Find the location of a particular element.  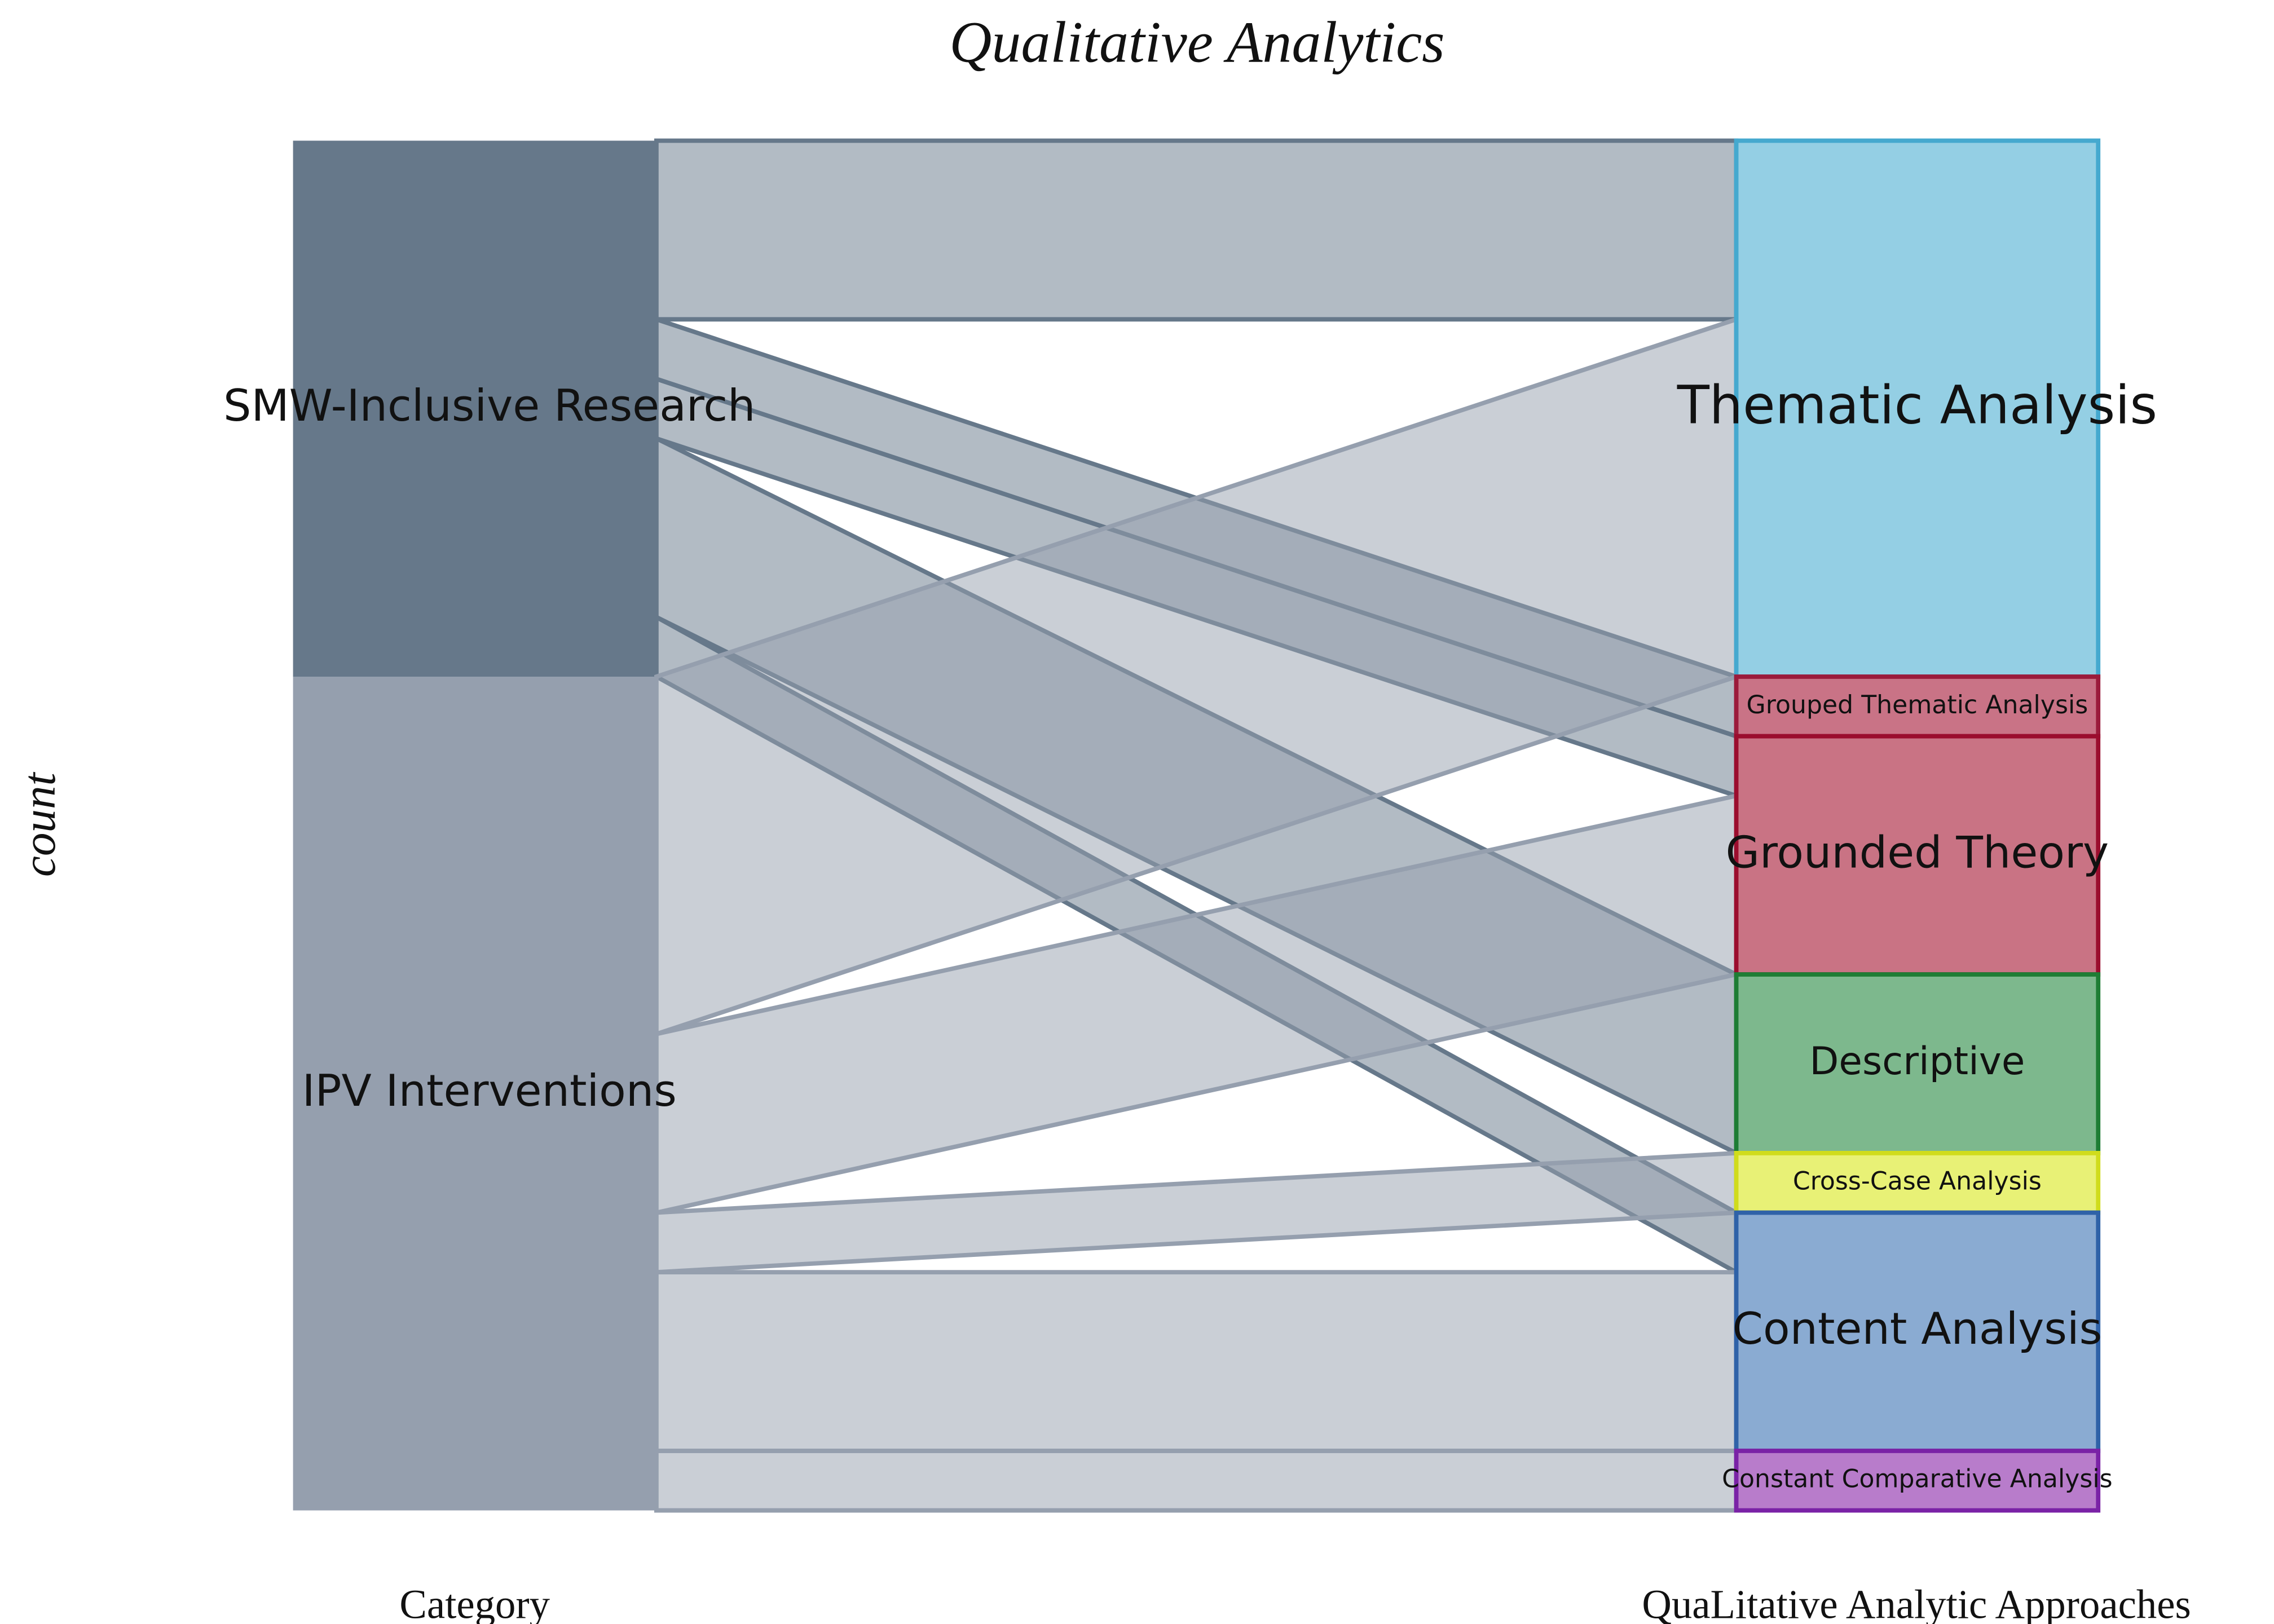

target-label: Constant Comparative Analysis is located at coordinates (1917, 1479).